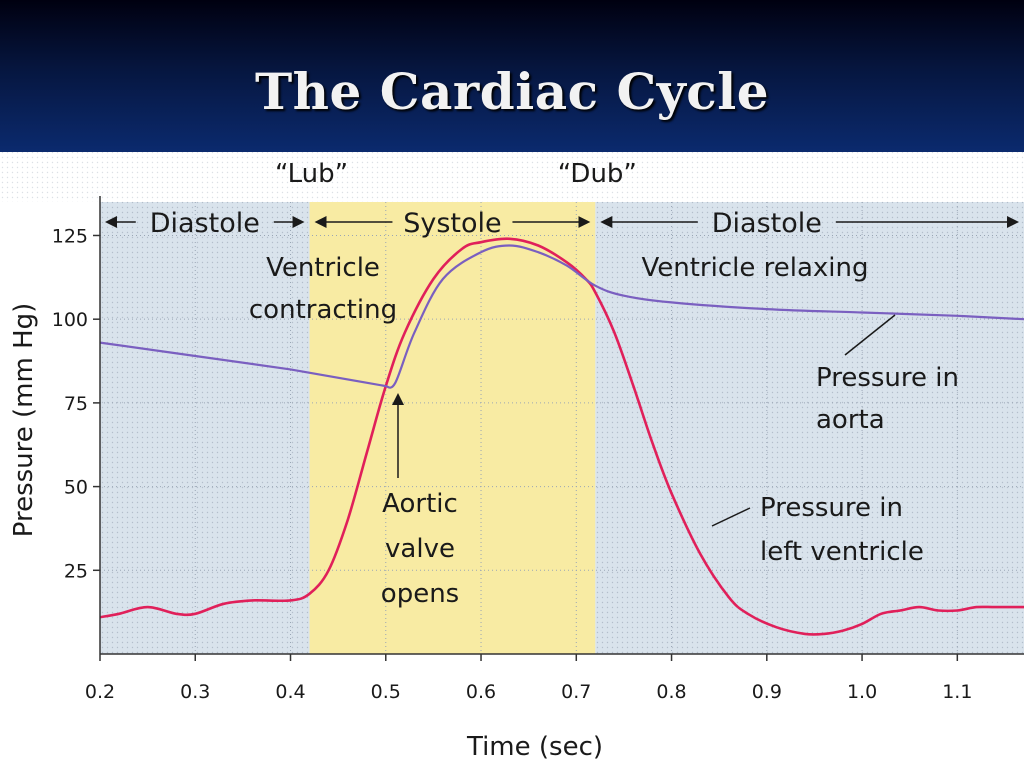  I want to click on x-tick-label: 0.4, so click(290, 692).